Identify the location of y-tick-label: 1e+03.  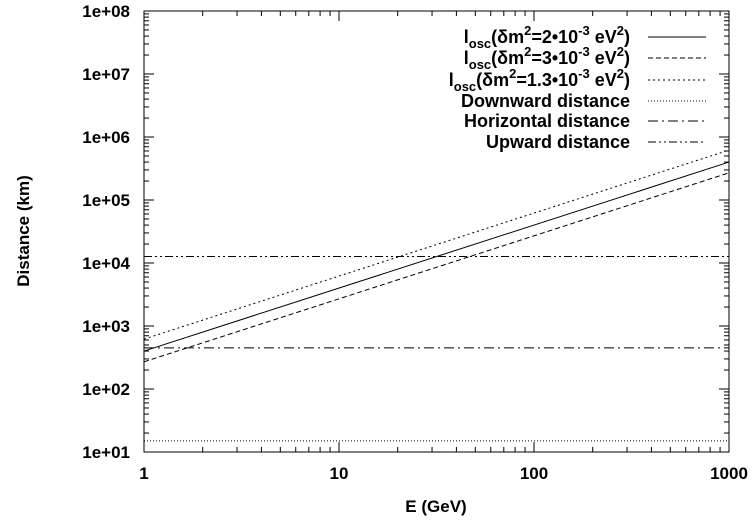
(106, 326).